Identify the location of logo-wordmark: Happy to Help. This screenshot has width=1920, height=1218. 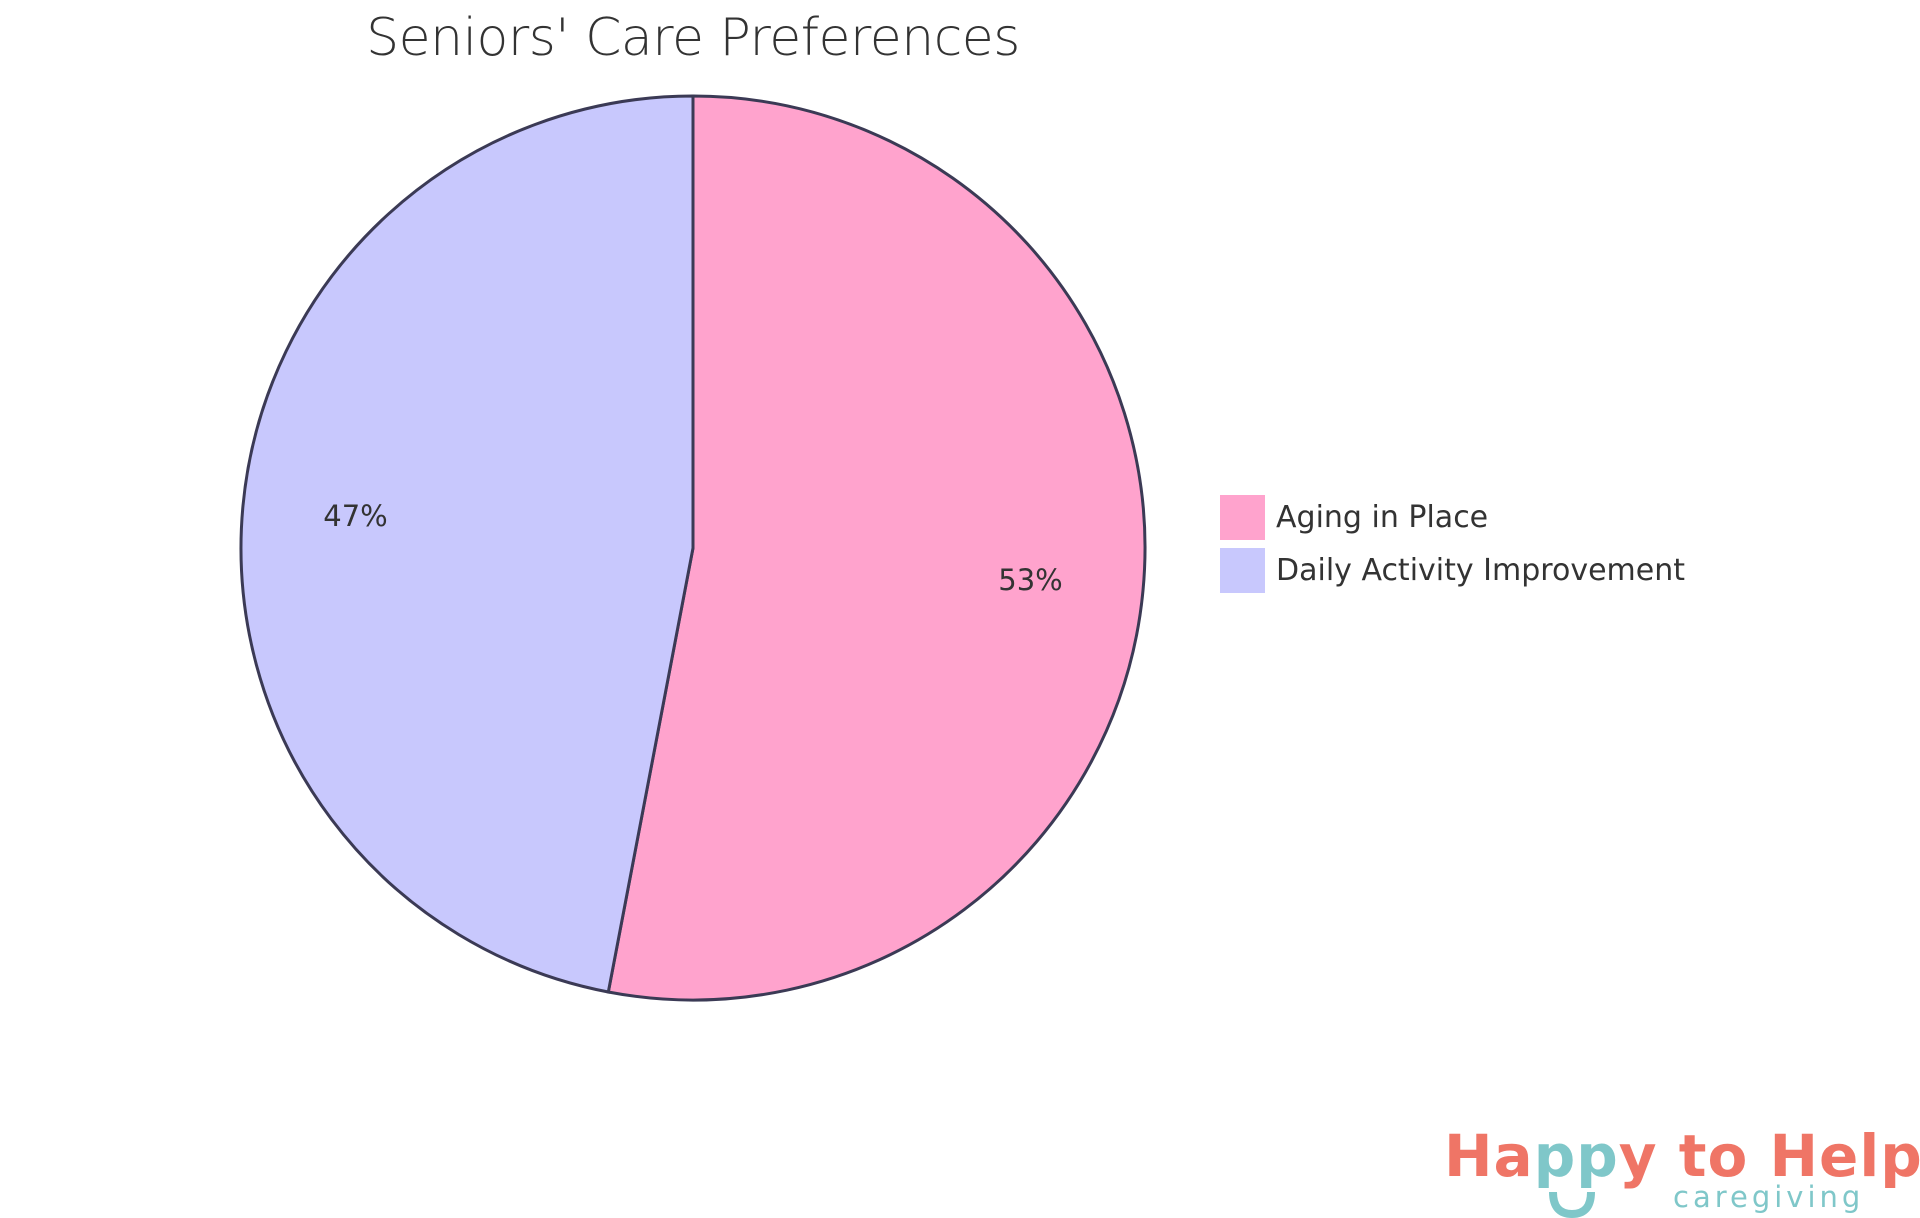
(1682, 1156).